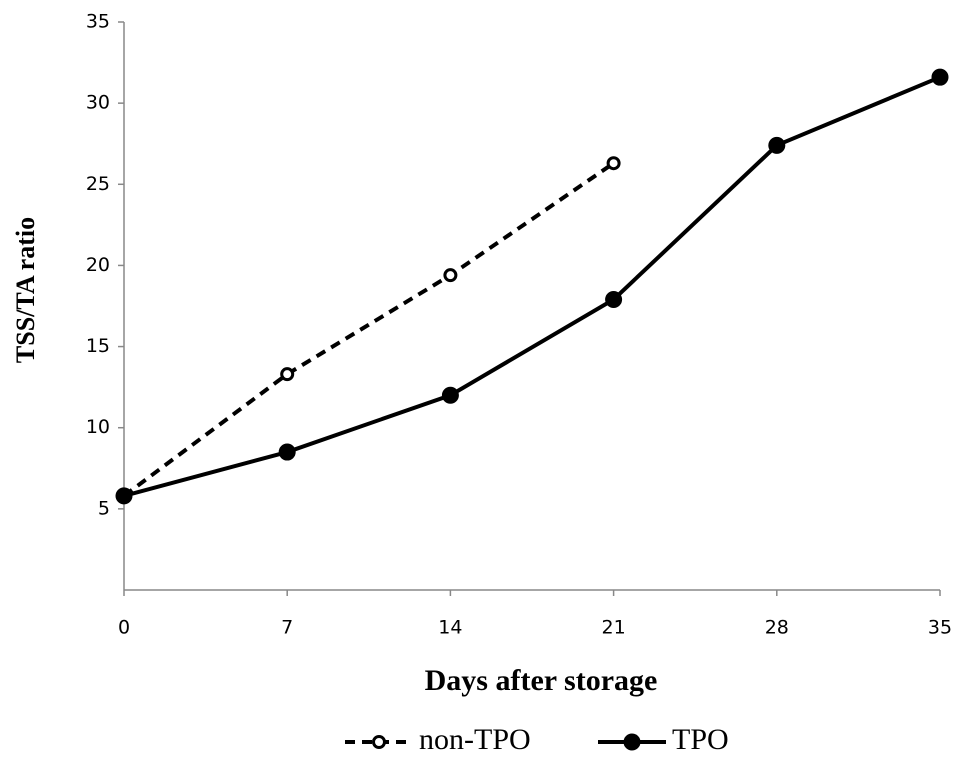 Image resolution: width=957 pixels, height=760 pixels. I want to click on legend-label: TPO, so click(700, 739).